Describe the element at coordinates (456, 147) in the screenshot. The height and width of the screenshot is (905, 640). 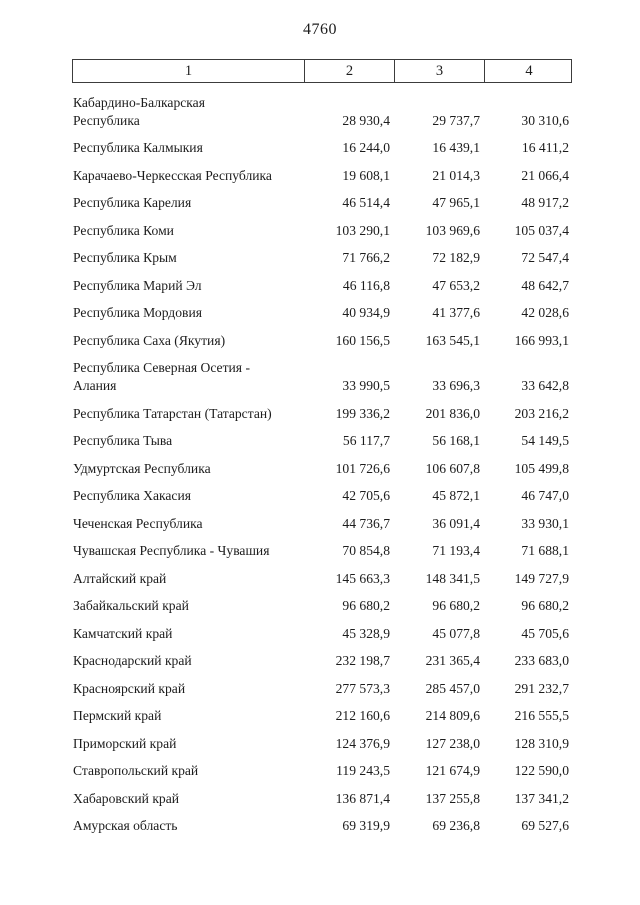
I see `value-cell: 16 439,1` at that location.